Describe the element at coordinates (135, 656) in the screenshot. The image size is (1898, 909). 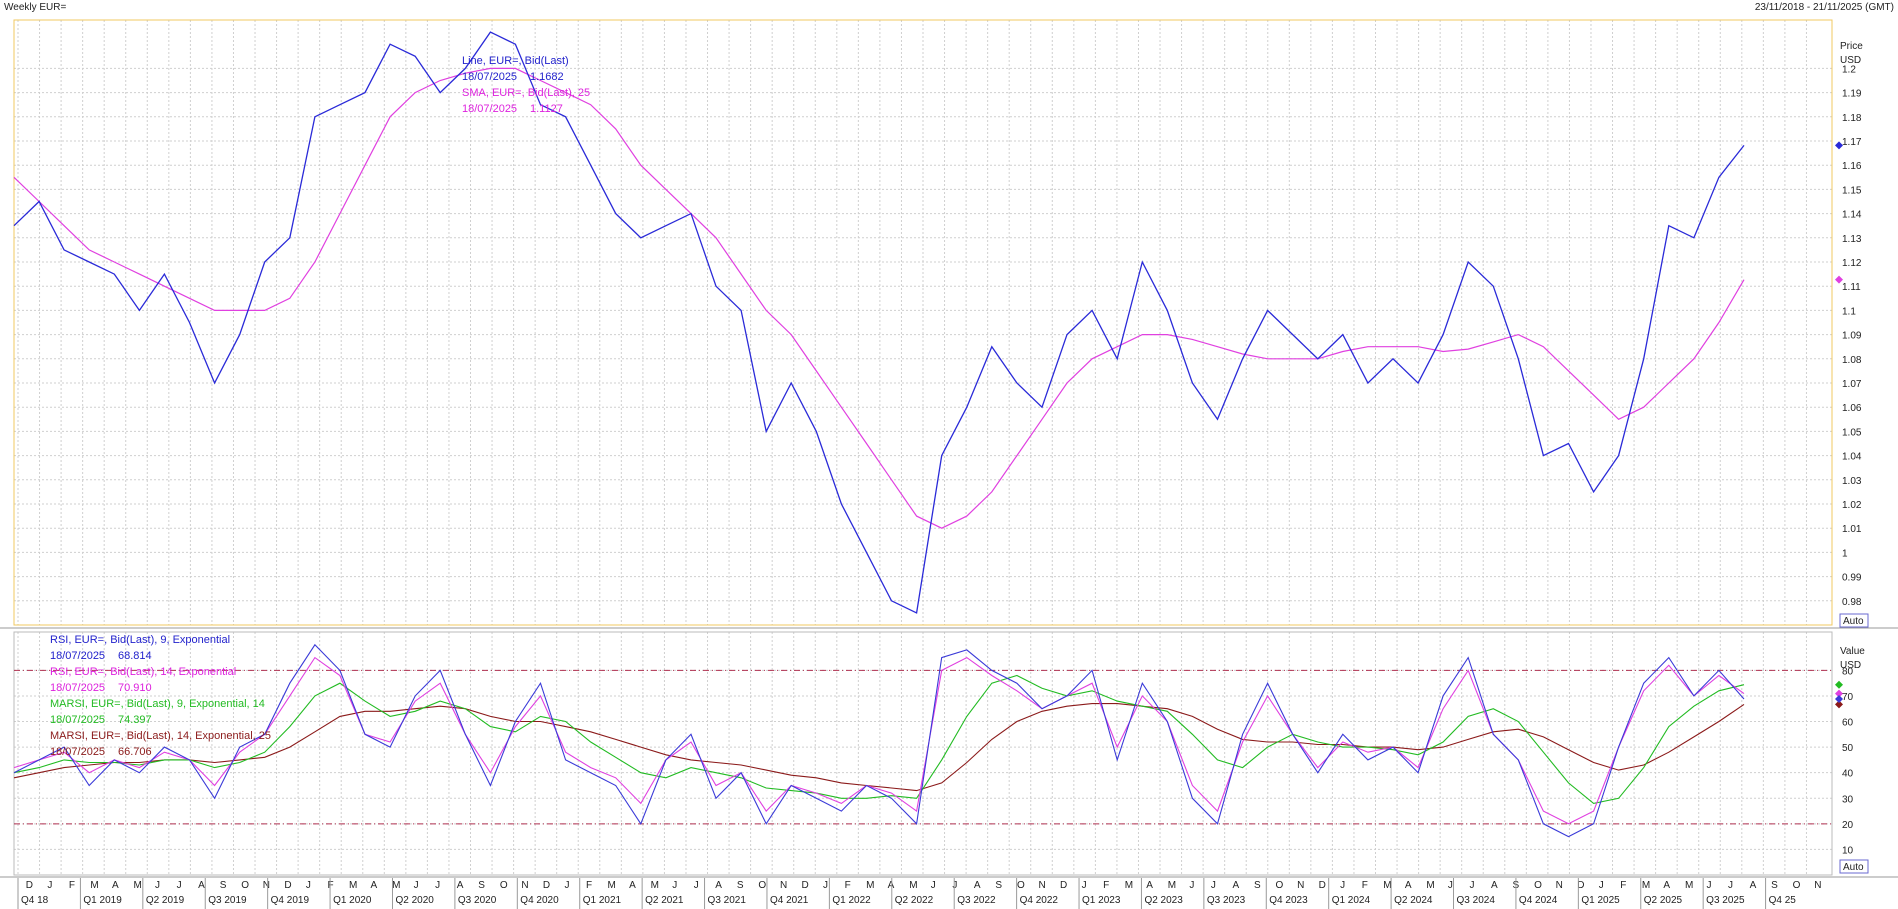
I see `legend-rsi9-value: 68.814` at that location.